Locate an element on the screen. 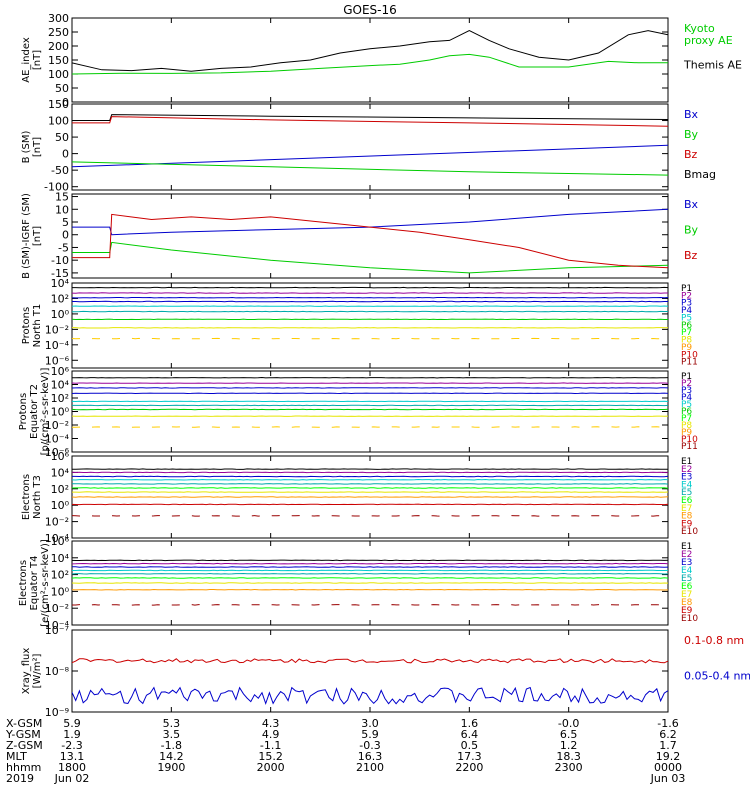 The image size is (750, 800). series-line-e10 is located at coordinates (370, 516).